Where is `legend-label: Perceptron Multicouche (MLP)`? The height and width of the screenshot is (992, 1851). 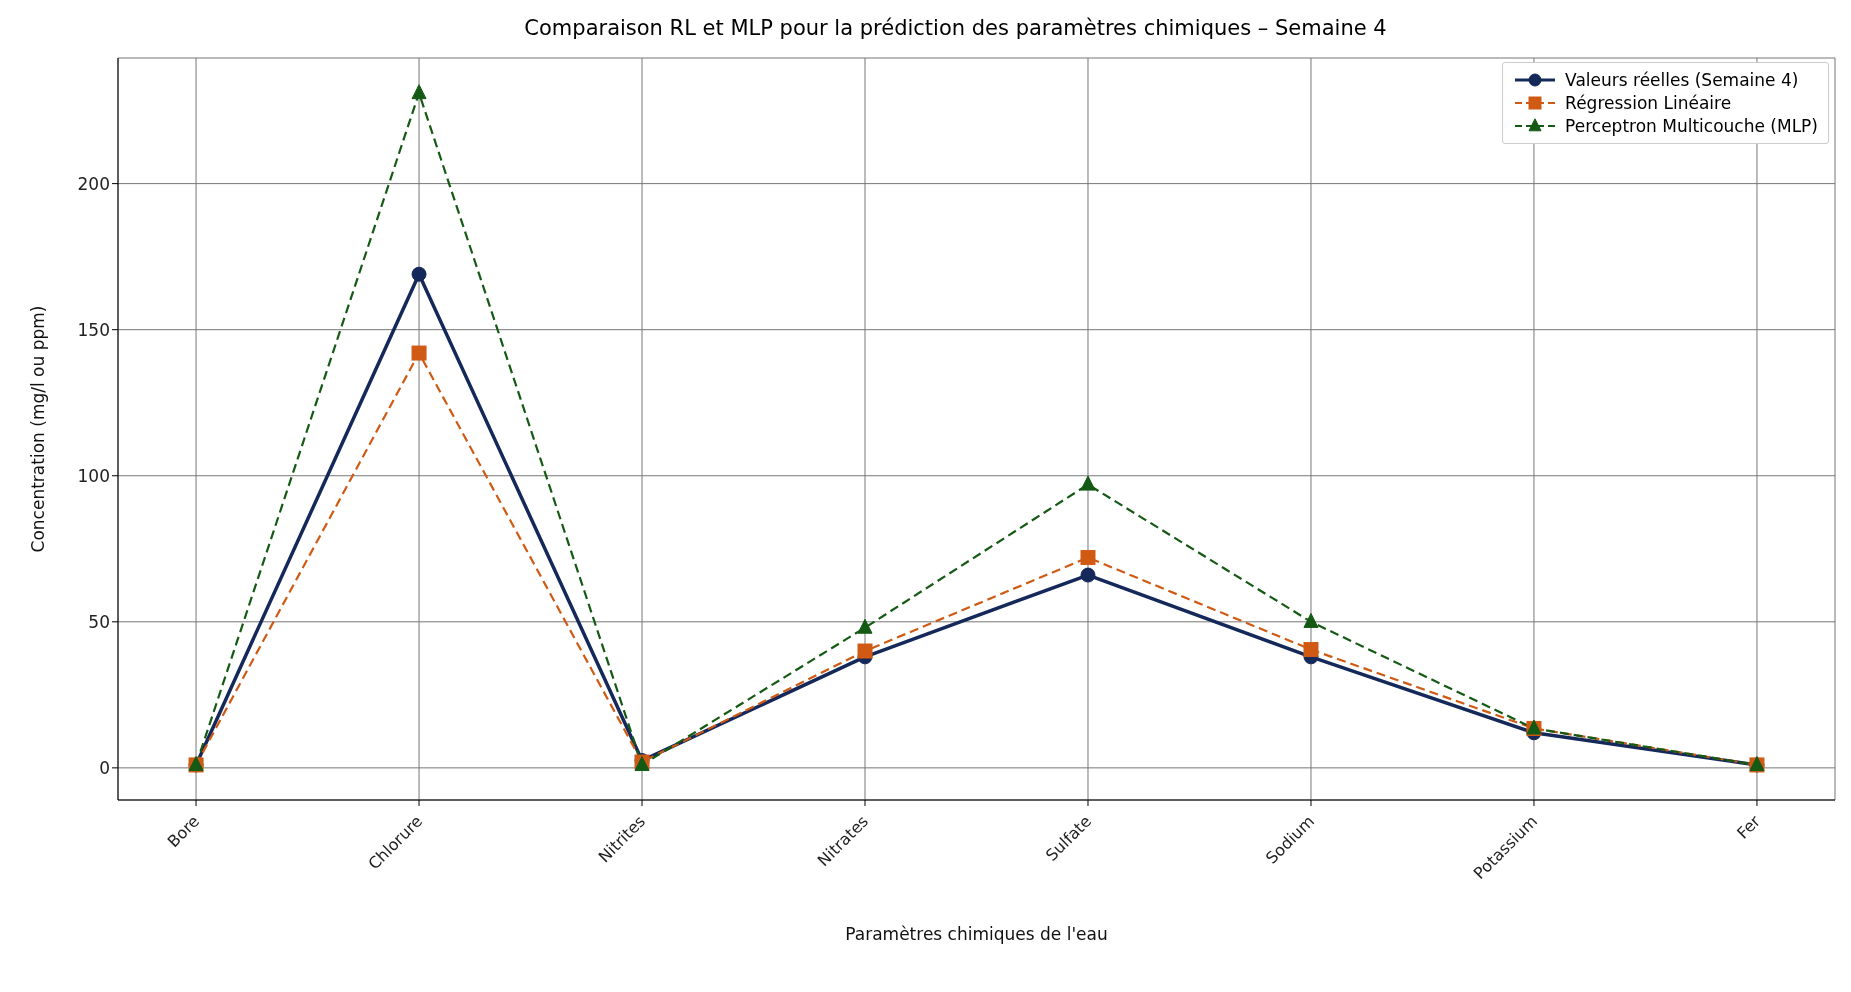
legend-label: Perceptron Multicouche (MLP) is located at coordinates (1691, 126).